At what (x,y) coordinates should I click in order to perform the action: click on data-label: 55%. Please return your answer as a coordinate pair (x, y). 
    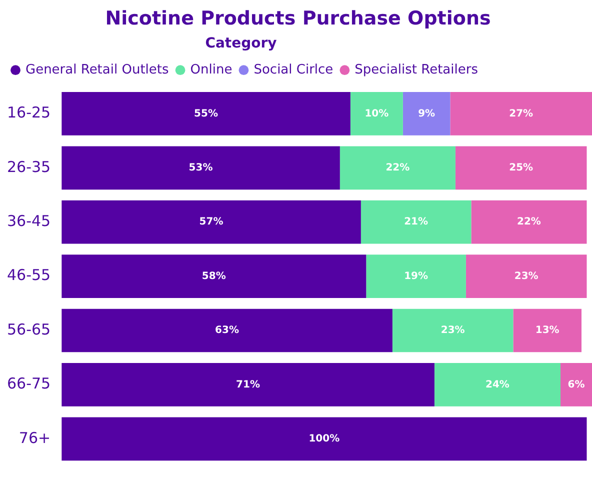
    Looking at the image, I should click on (206, 114).